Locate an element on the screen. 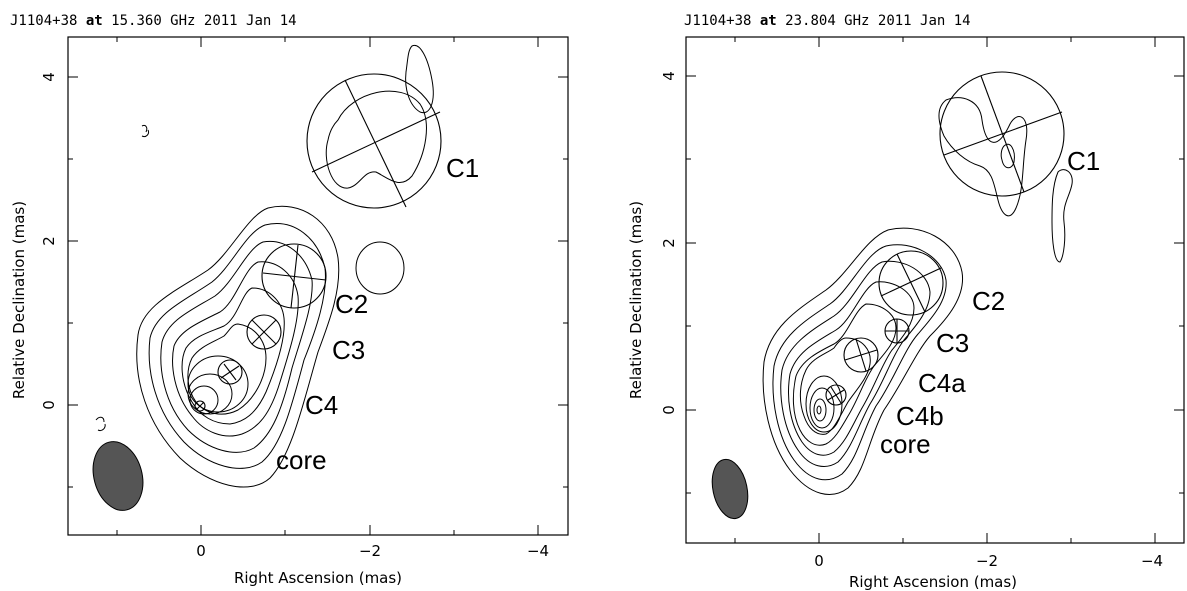  panel-title: J1104+38 at 15.360 GHz 2011 Jan 14 is located at coordinates (153, 21).